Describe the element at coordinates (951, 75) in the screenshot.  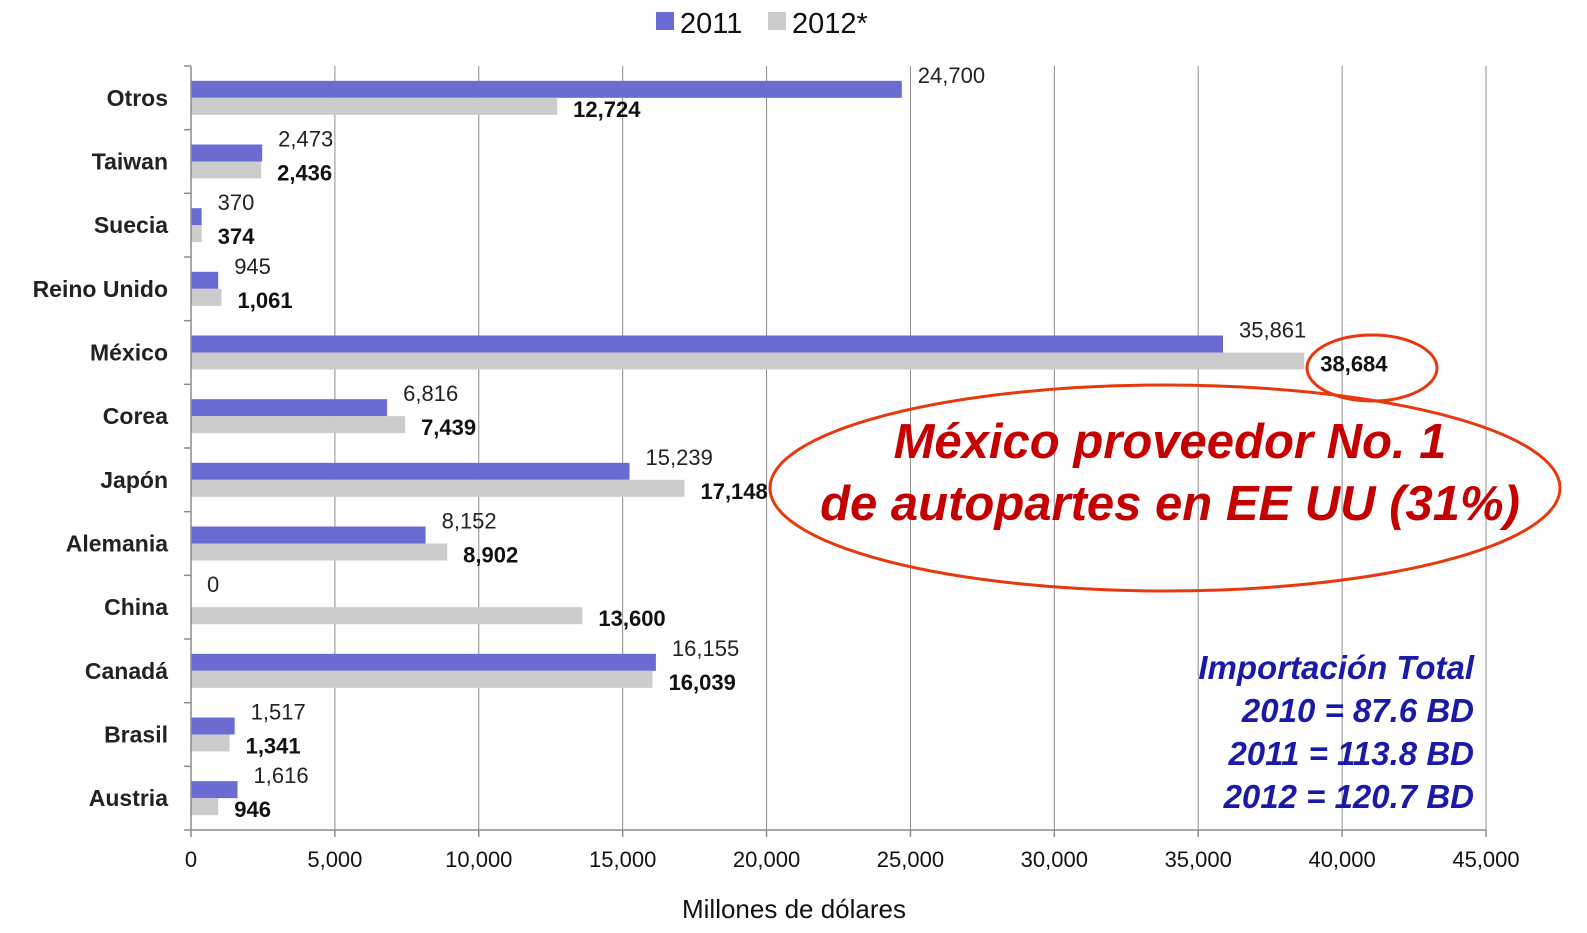
I see `data-label-2011: 24,700` at that location.